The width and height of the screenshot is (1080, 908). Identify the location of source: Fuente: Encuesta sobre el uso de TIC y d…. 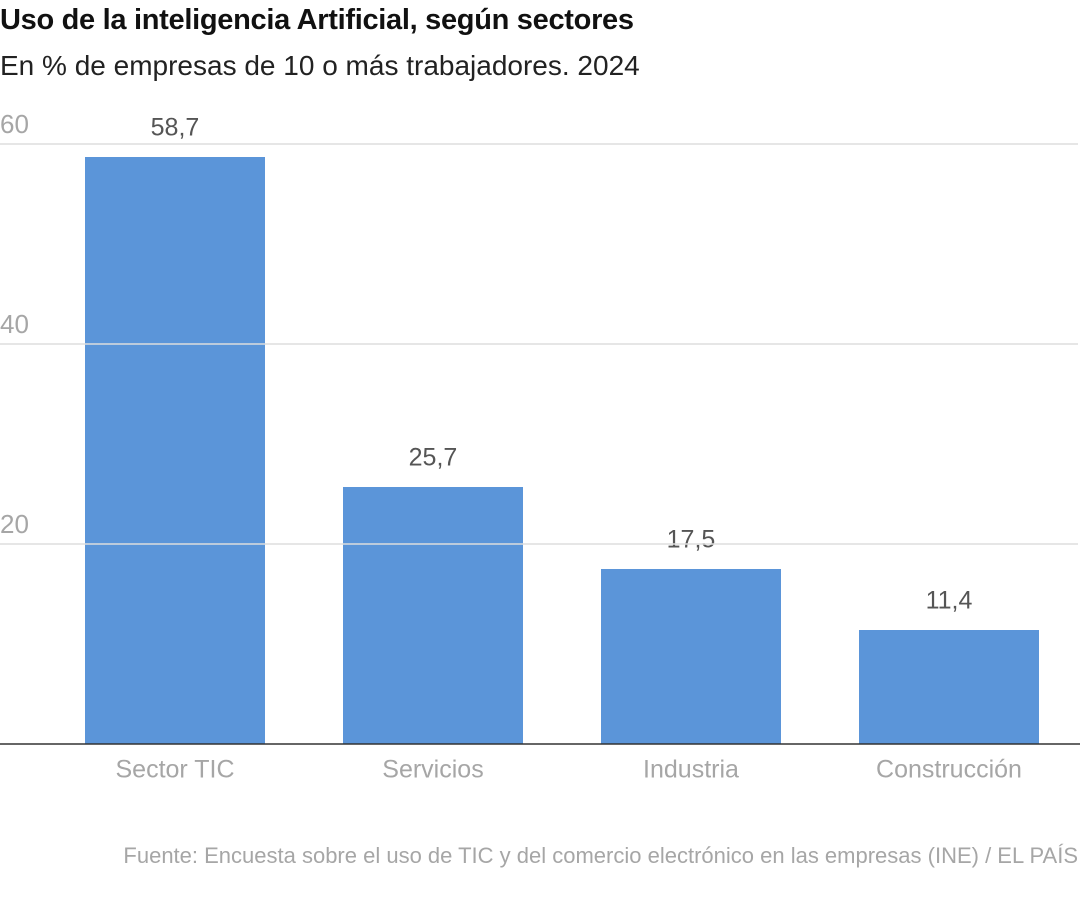
(600, 855).